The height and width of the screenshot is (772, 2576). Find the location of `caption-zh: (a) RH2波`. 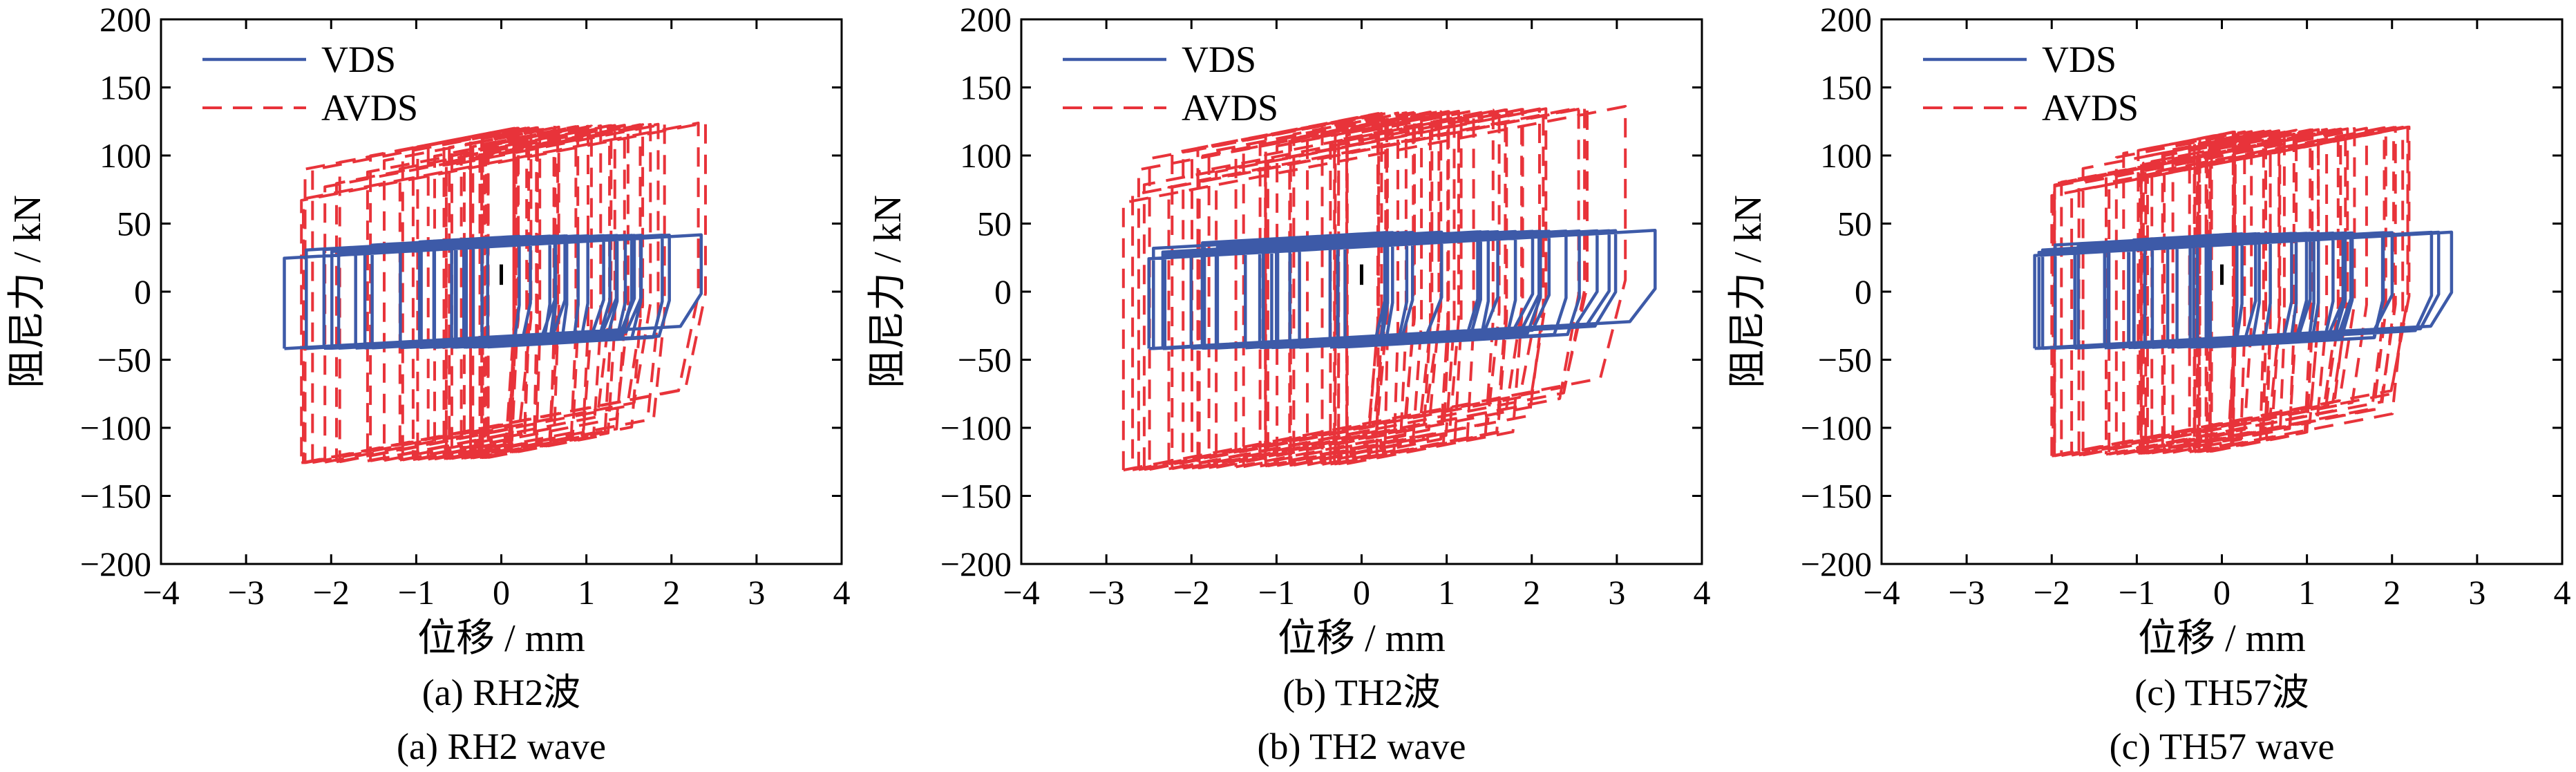

caption-zh: (a) RH2波 is located at coordinates (501, 692).